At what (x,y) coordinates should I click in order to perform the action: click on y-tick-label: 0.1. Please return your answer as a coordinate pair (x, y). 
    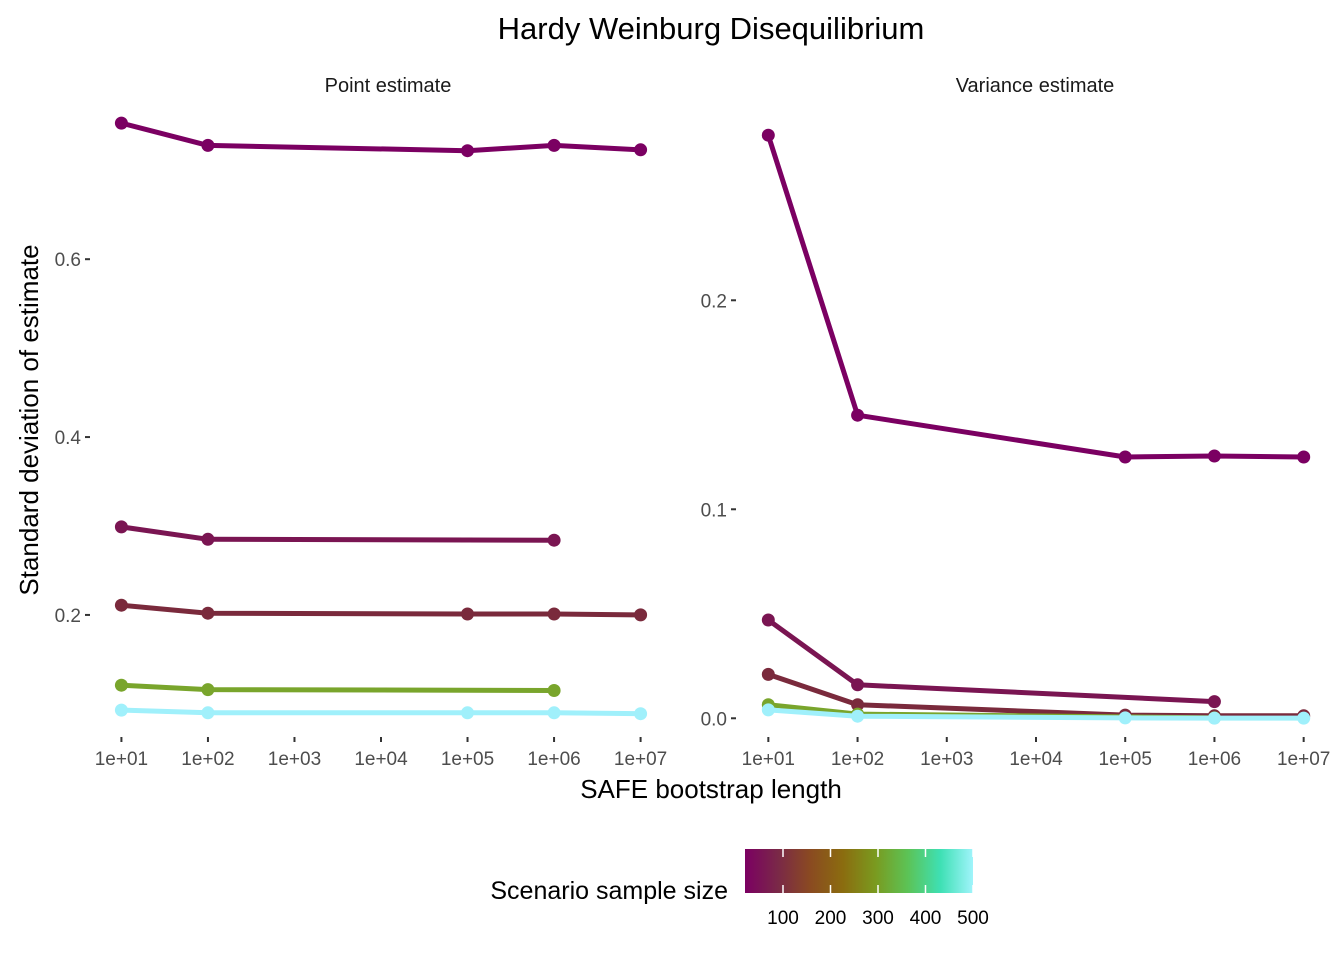
    Looking at the image, I should click on (714, 510).